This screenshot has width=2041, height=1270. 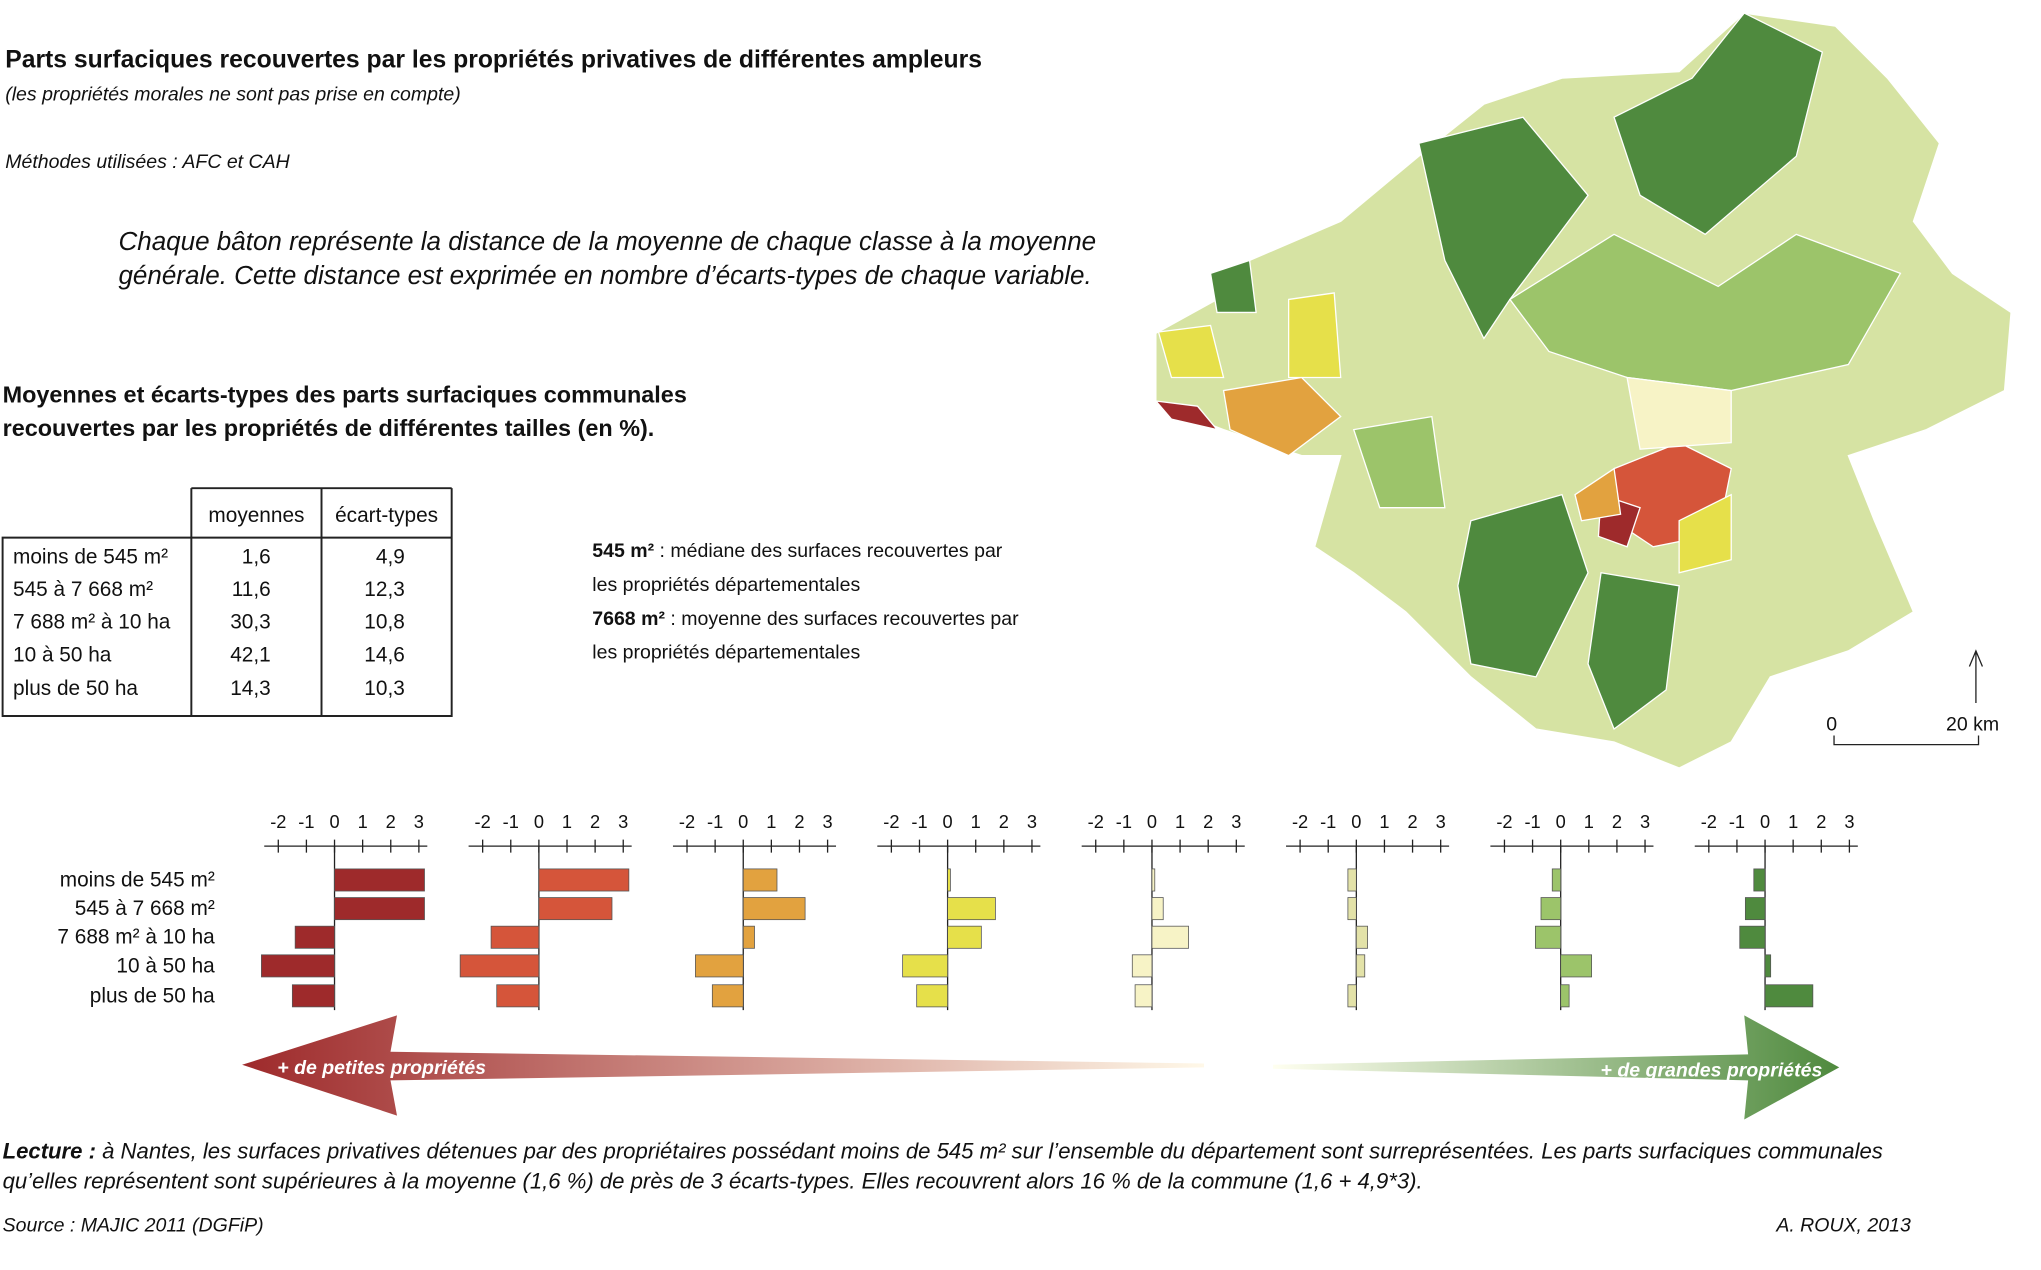 What do you see at coordinates (250, 622) in the screenshot?
I see `table-cell: 30,3` at bounding box center [250, 622].